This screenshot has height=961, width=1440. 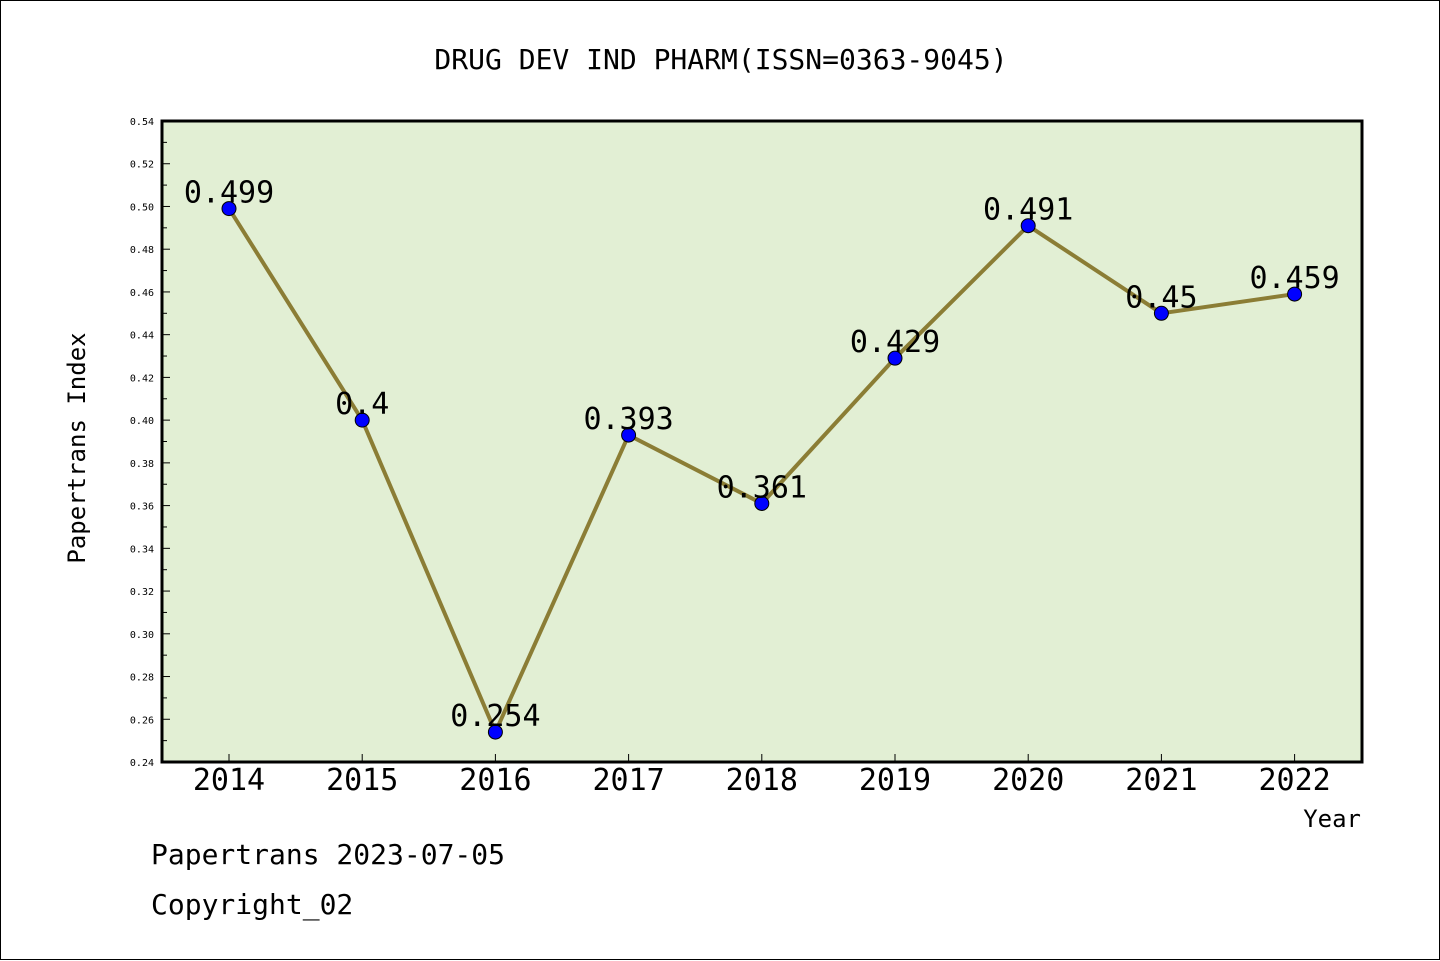 What do you see at coordinates (328, 854) in the screenshot?
I see `footer-date: Papertrans 2023-07-05` at bounding box center [328, 854].